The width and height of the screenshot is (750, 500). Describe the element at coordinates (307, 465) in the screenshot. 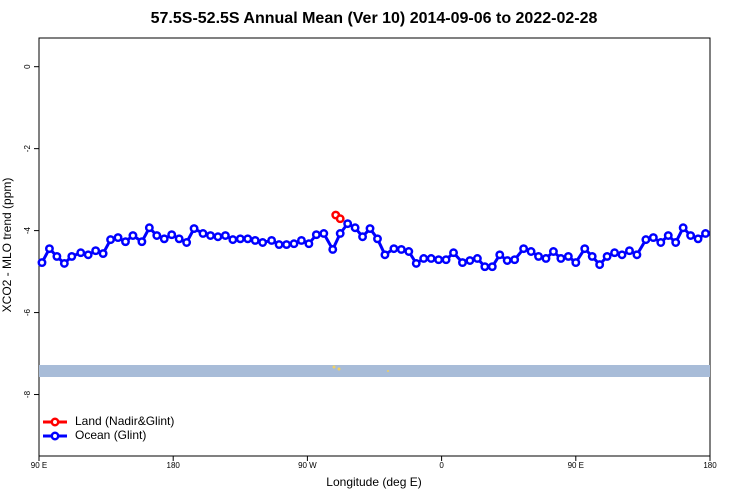

I see `x-tick-label: 90 W` at that location.